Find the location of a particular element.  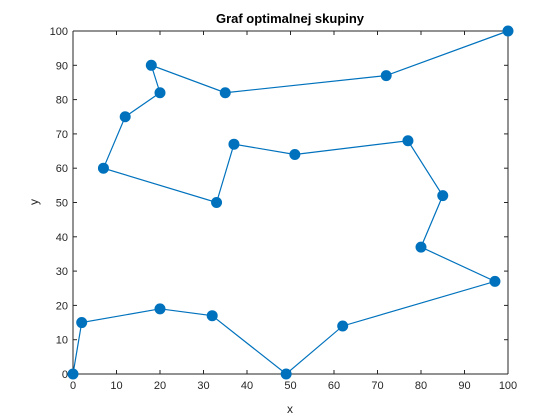

y-tick-label: 10 is located at coordinates (62, 341).